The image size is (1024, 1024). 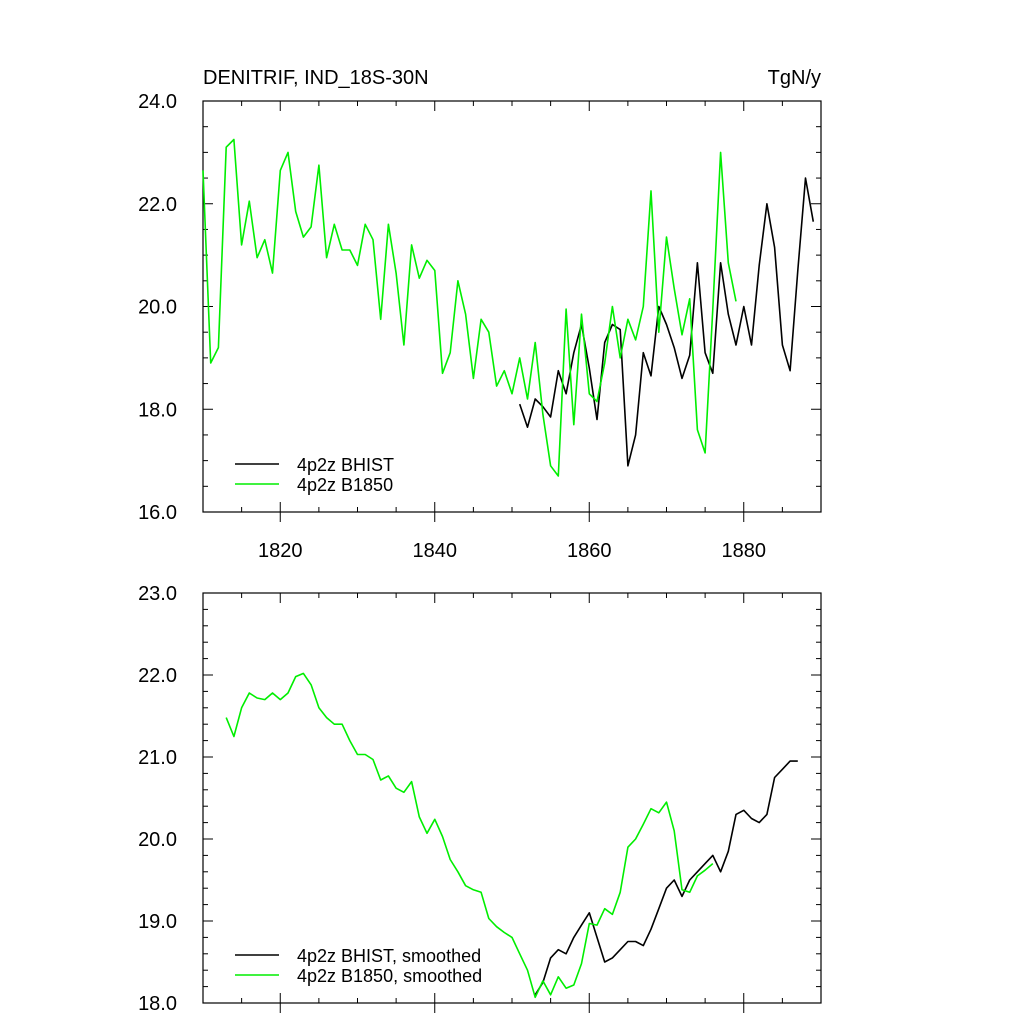 What do you see at coordinates (345, 465) in the screenshot?
I see `top-legend-label: 4p2z BHIST` at bounding box center [345, 465].